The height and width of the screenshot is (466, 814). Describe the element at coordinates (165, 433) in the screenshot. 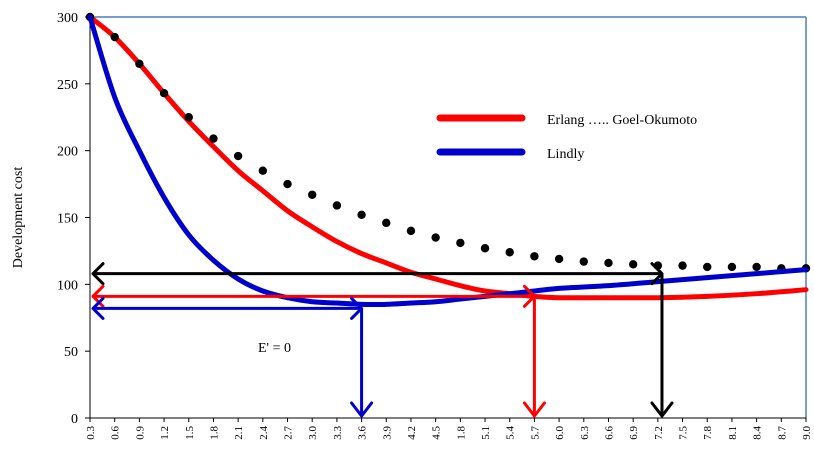

I see `x-tick-label: 1.2` at that location.